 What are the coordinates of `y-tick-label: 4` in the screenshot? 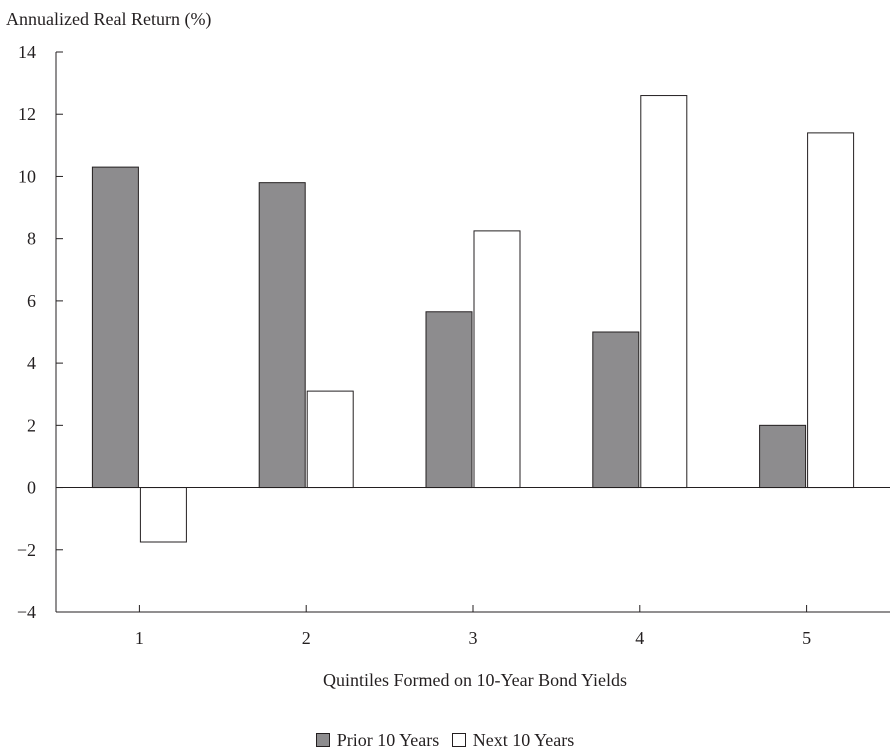 It's located at (31, 363).